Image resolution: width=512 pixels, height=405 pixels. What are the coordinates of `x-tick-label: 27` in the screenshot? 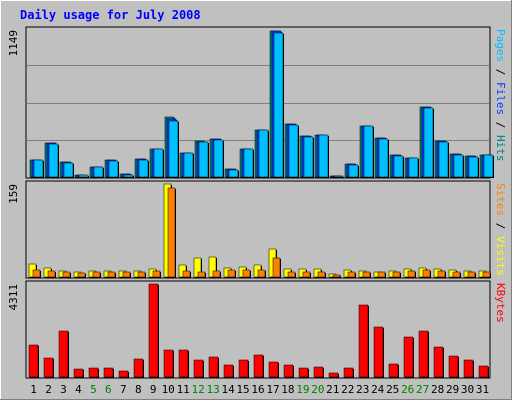 It's located at (422, 389).